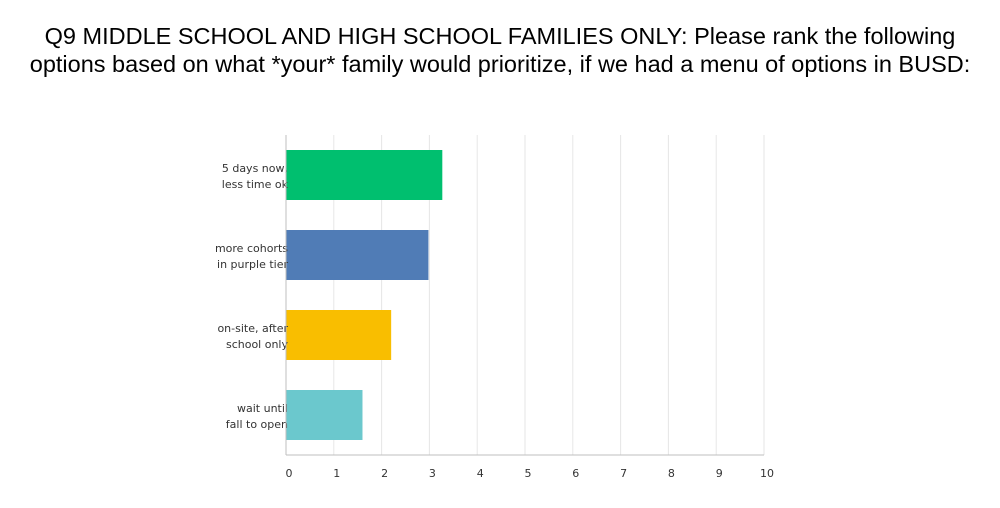  What do you see at coordinates (336, 473) in the screenshot?
I see `x-tick-label: 1` at bounding box center [336, 473].